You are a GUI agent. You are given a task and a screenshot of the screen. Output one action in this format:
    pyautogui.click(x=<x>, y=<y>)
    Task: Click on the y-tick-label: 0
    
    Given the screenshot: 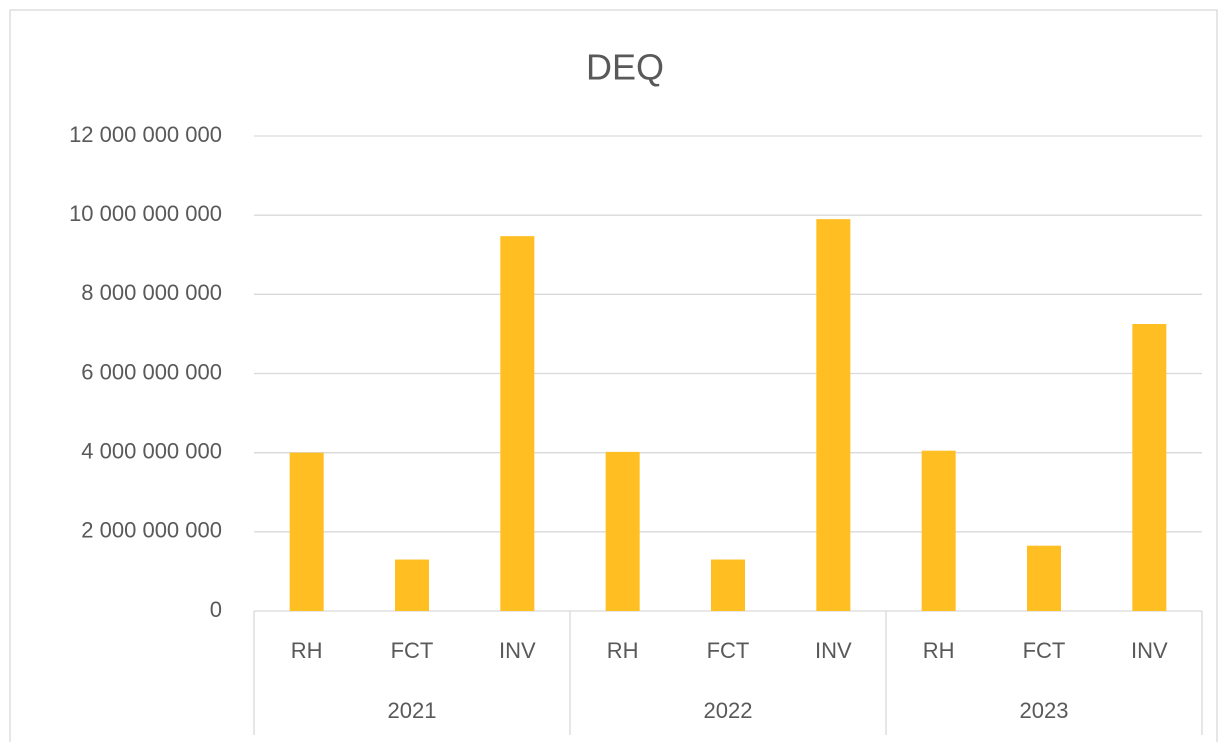 What is the action you would take?
    pyautogui.click(x=216, y=609)
    